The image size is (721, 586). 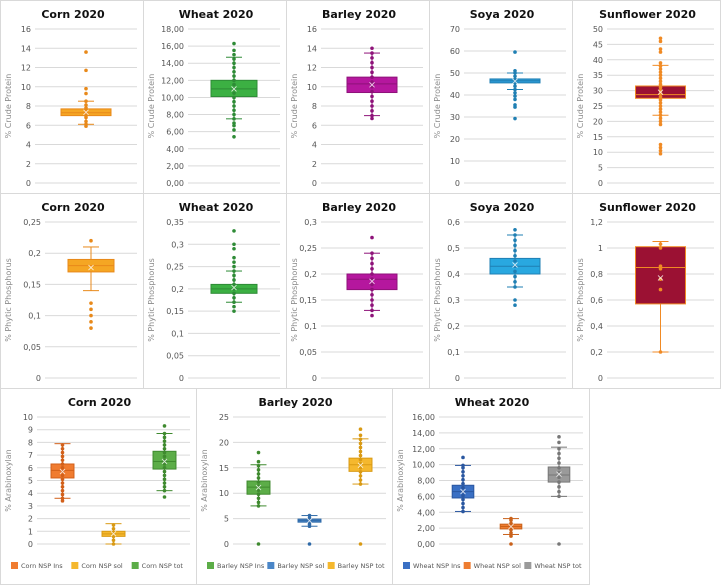 I want to click on y-tick-label: 8, so click(x=30, y=442).